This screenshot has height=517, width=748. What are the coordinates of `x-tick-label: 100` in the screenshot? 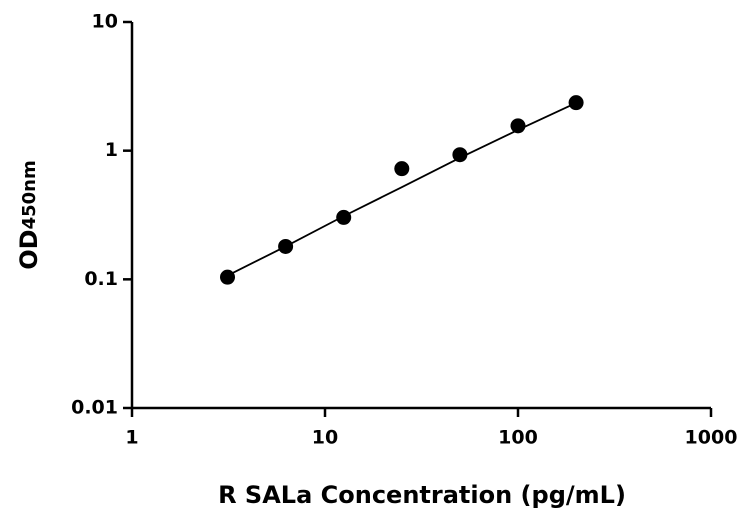 It's located at (518, 438).